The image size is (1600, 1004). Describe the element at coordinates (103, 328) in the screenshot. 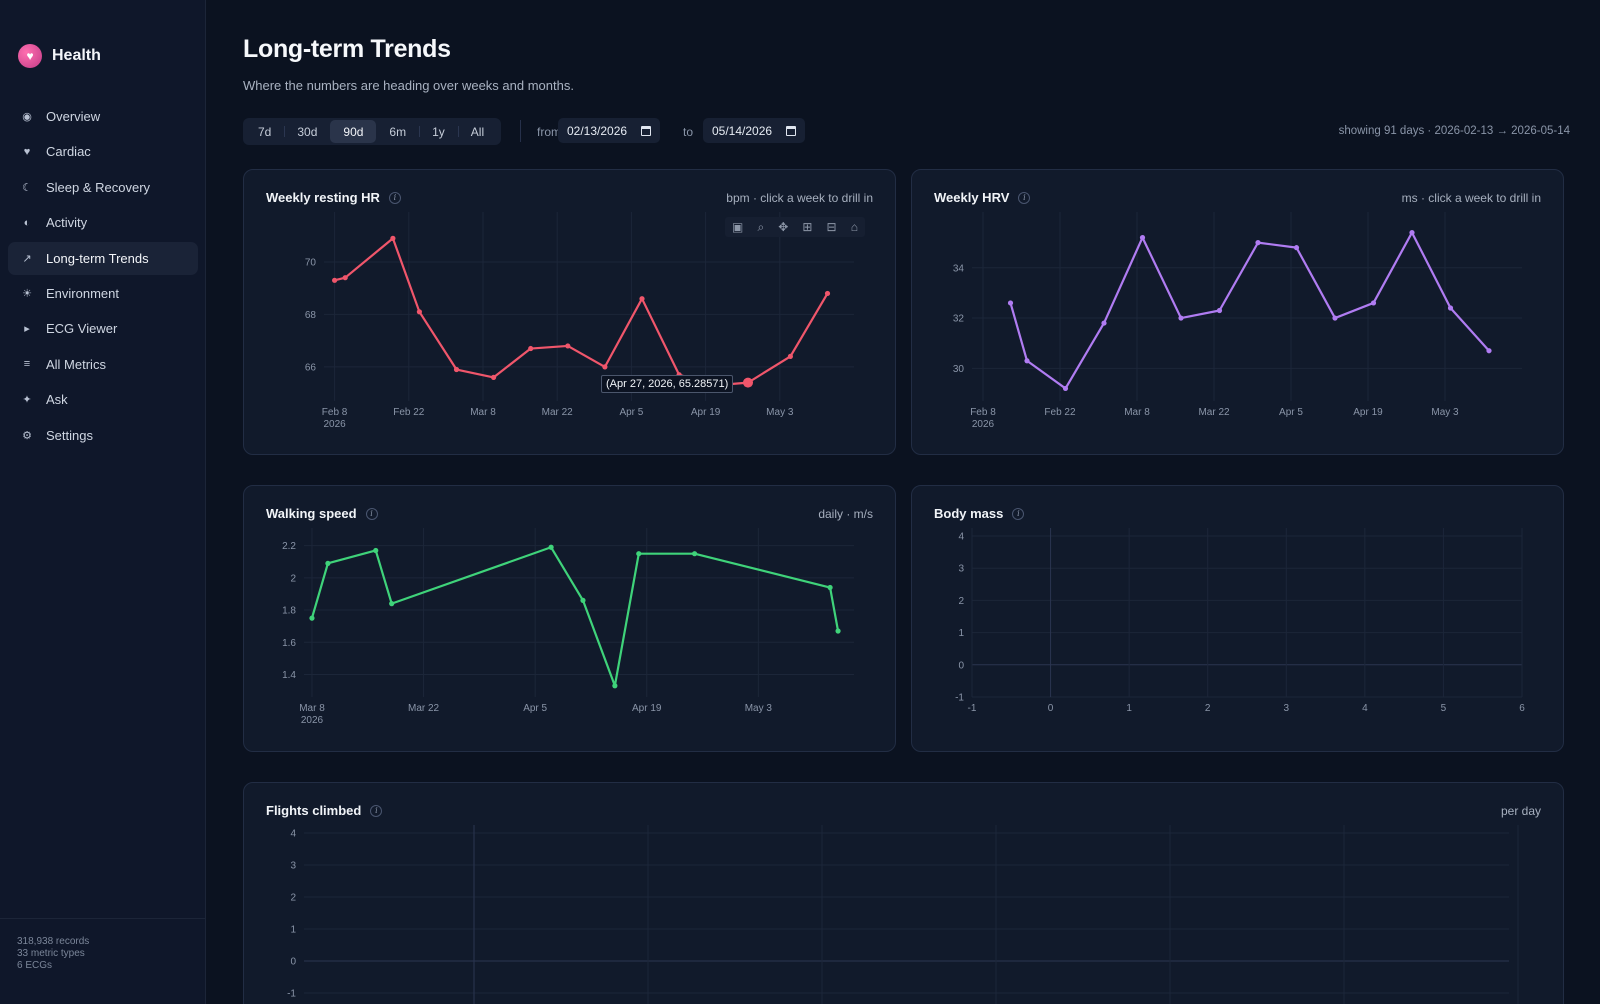

I see `sidebar-item-ecg-viewer: ▸ ECG Viewer` at that location.